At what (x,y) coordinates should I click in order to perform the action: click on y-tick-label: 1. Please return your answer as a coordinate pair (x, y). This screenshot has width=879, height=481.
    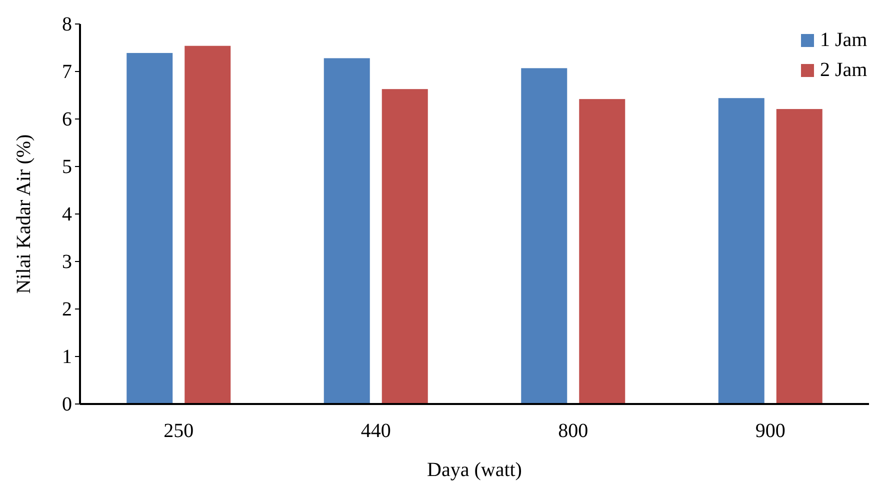
    Looking at the image, I should click on (67, 357).